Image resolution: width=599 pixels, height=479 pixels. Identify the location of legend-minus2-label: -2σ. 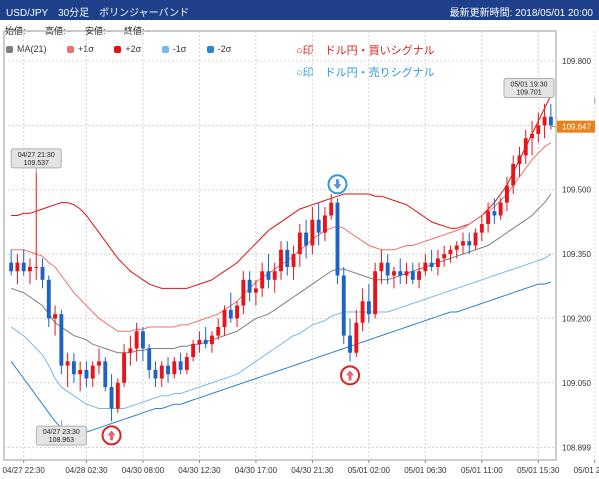
(224, 49).